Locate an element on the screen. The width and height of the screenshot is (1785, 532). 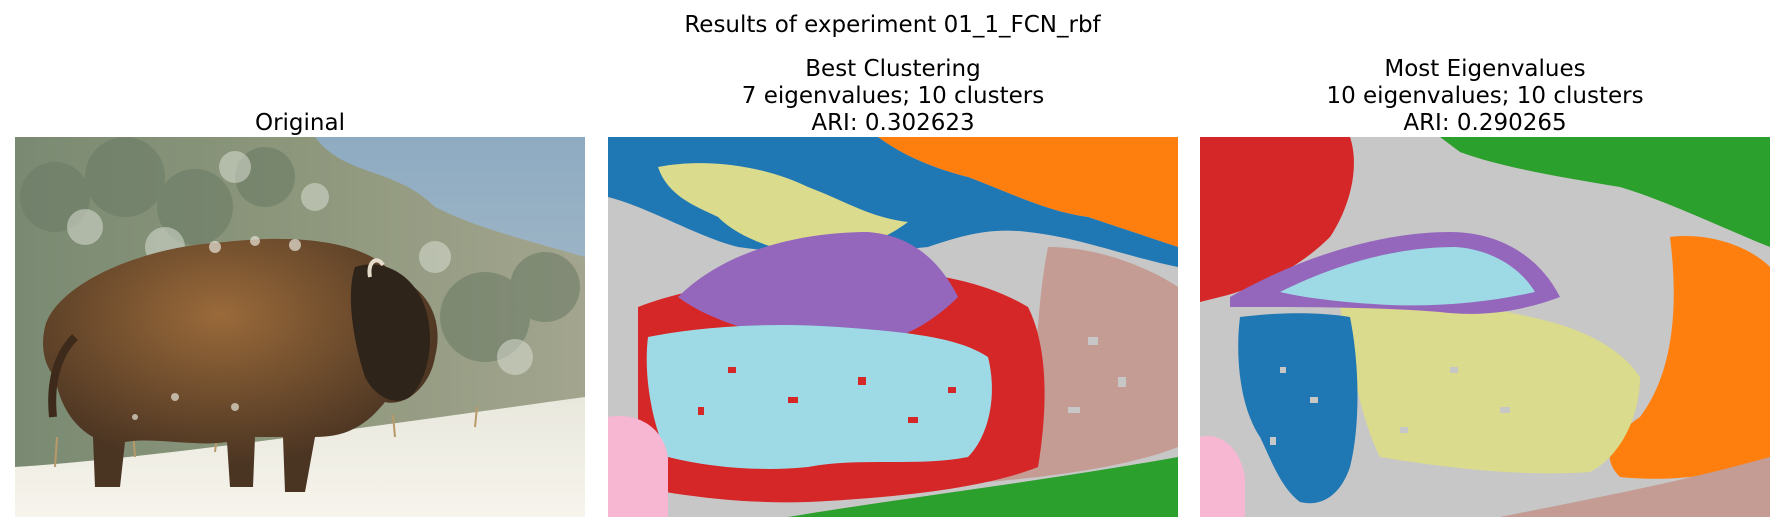
panel-title-line: ARI: 0.290265 is located at coordinates (1485, 123).